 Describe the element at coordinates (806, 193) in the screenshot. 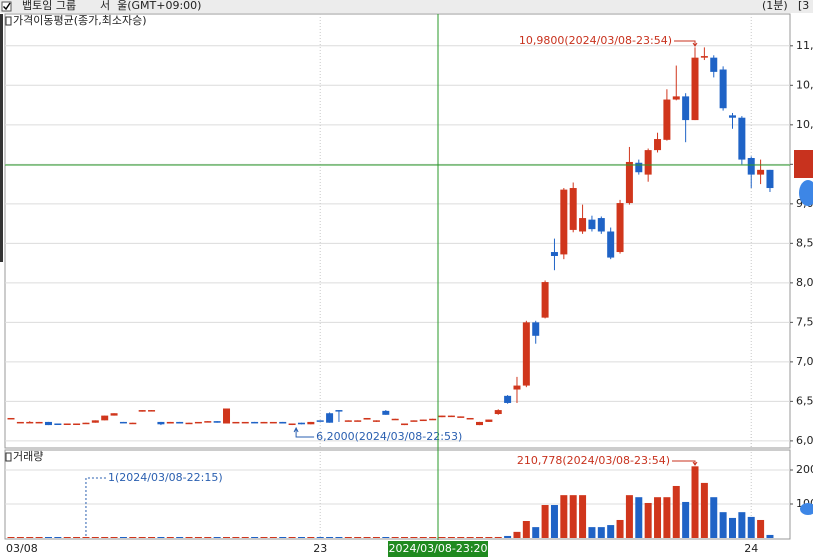

I see `price-marker` at that location.